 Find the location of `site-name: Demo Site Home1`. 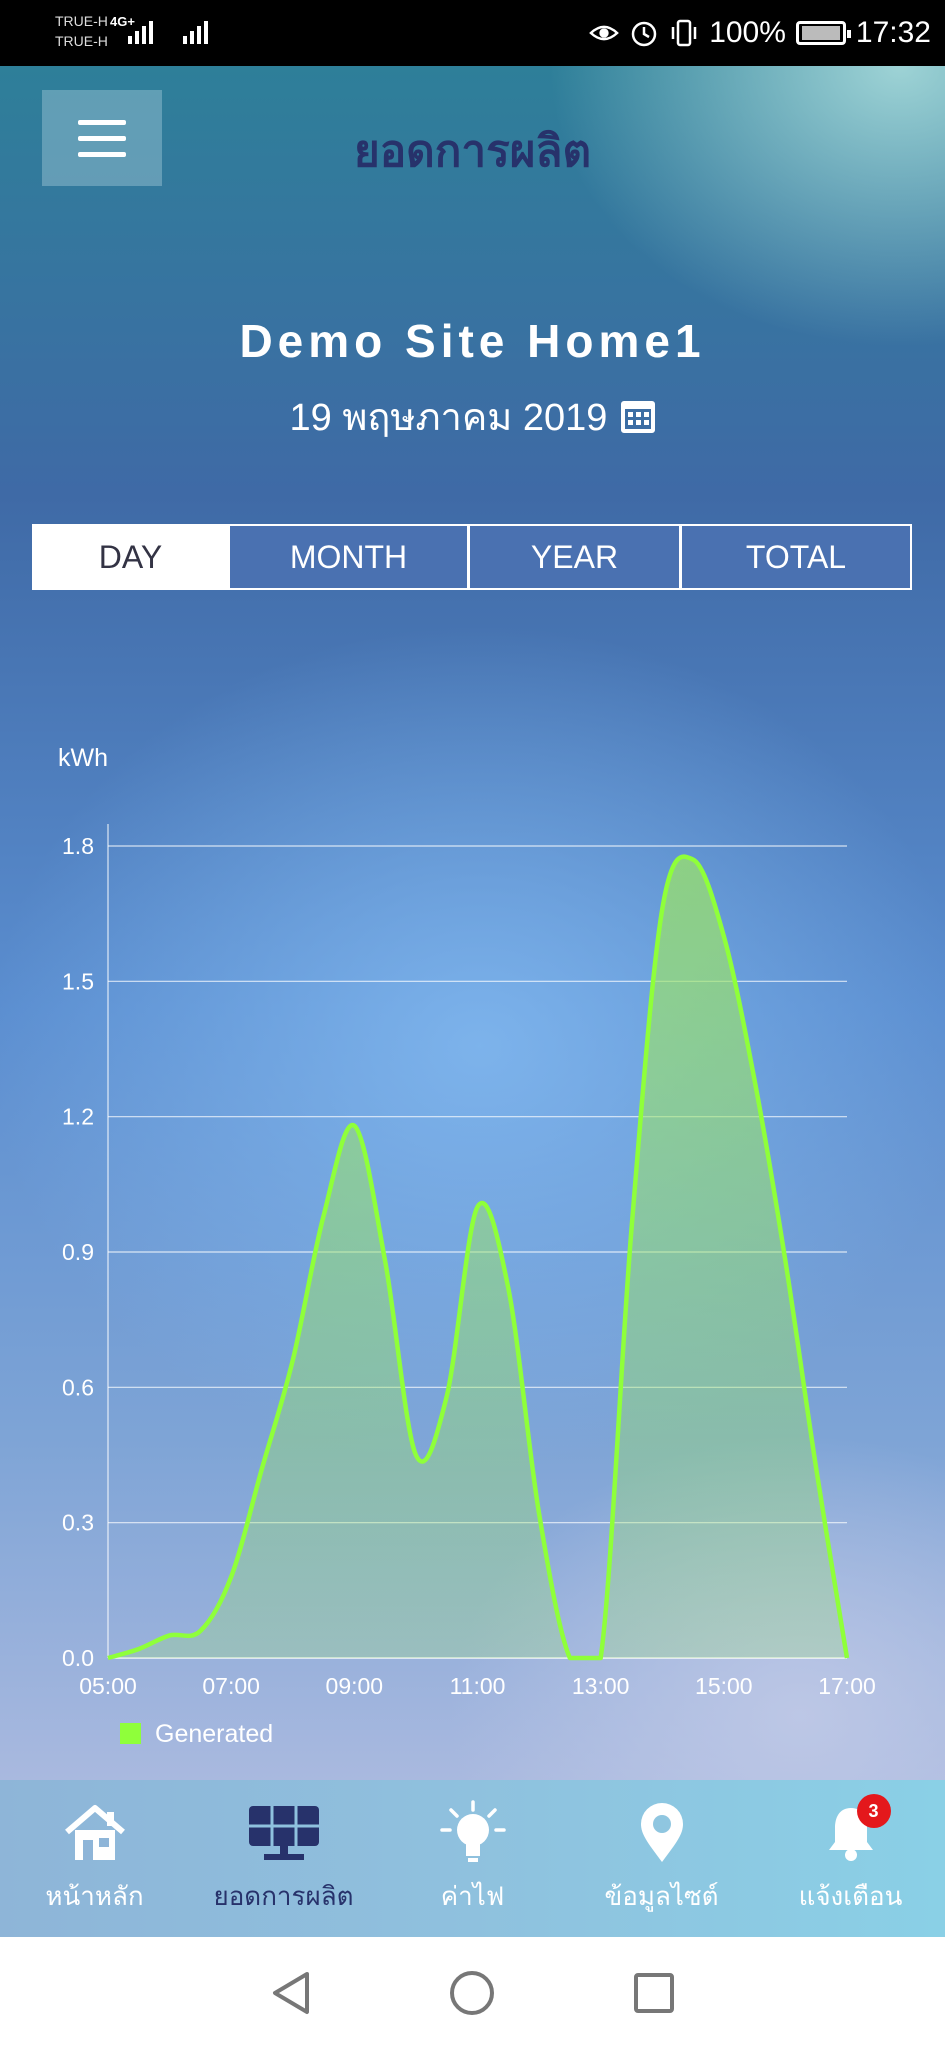

site-name: Demo Site Home1 is located at coordinates (472, 341).